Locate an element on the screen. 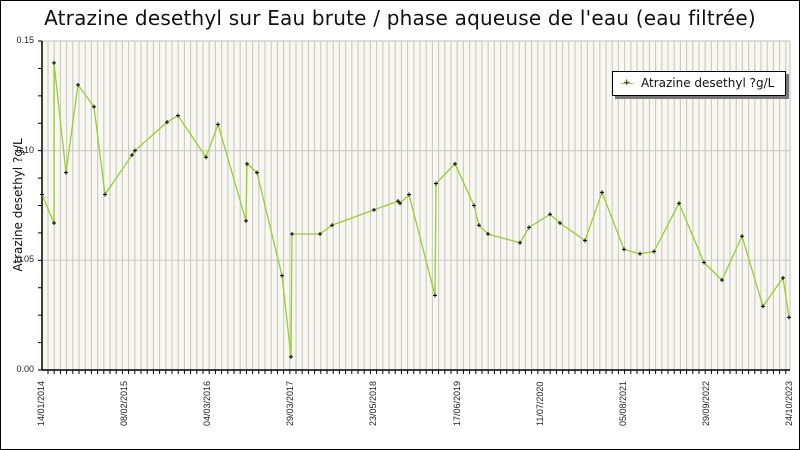 The height and width of the screenshot is (450, 800). legend: + Atrazine desethyl ?g/L is located at coordinates (699, 83).